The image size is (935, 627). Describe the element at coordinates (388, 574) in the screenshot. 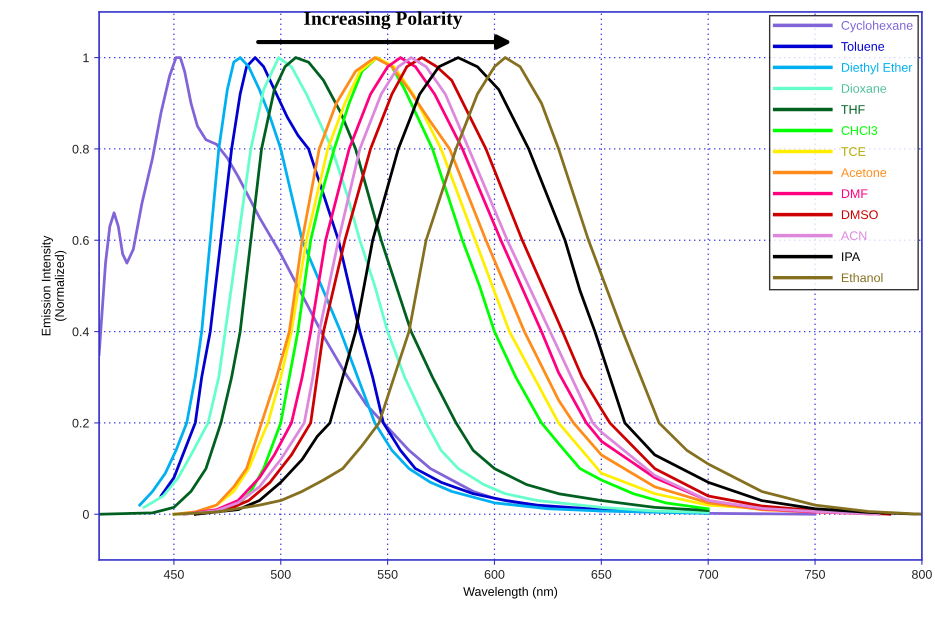

I see `x-tick-label: 550` at that location.